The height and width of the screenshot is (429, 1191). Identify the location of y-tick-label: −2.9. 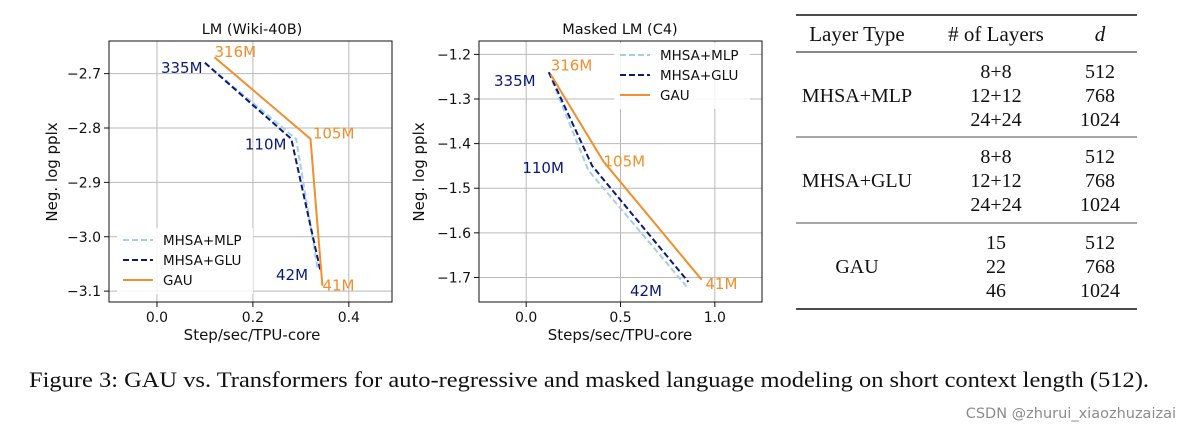
(84, 183).